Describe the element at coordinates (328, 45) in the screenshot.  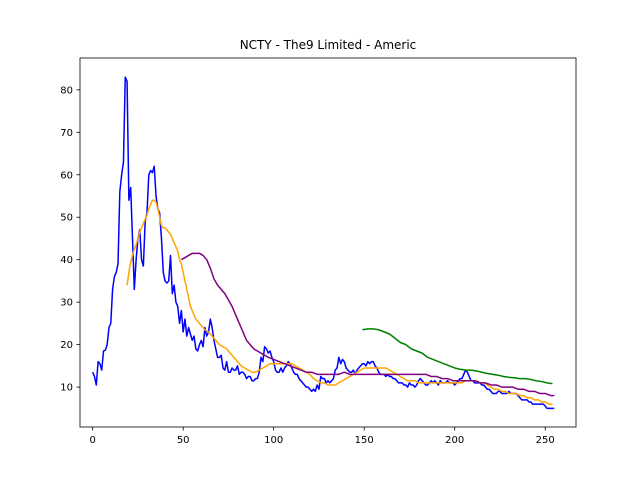
I see `chart-title: NCTY - The9 Limited - Americ` at that location.